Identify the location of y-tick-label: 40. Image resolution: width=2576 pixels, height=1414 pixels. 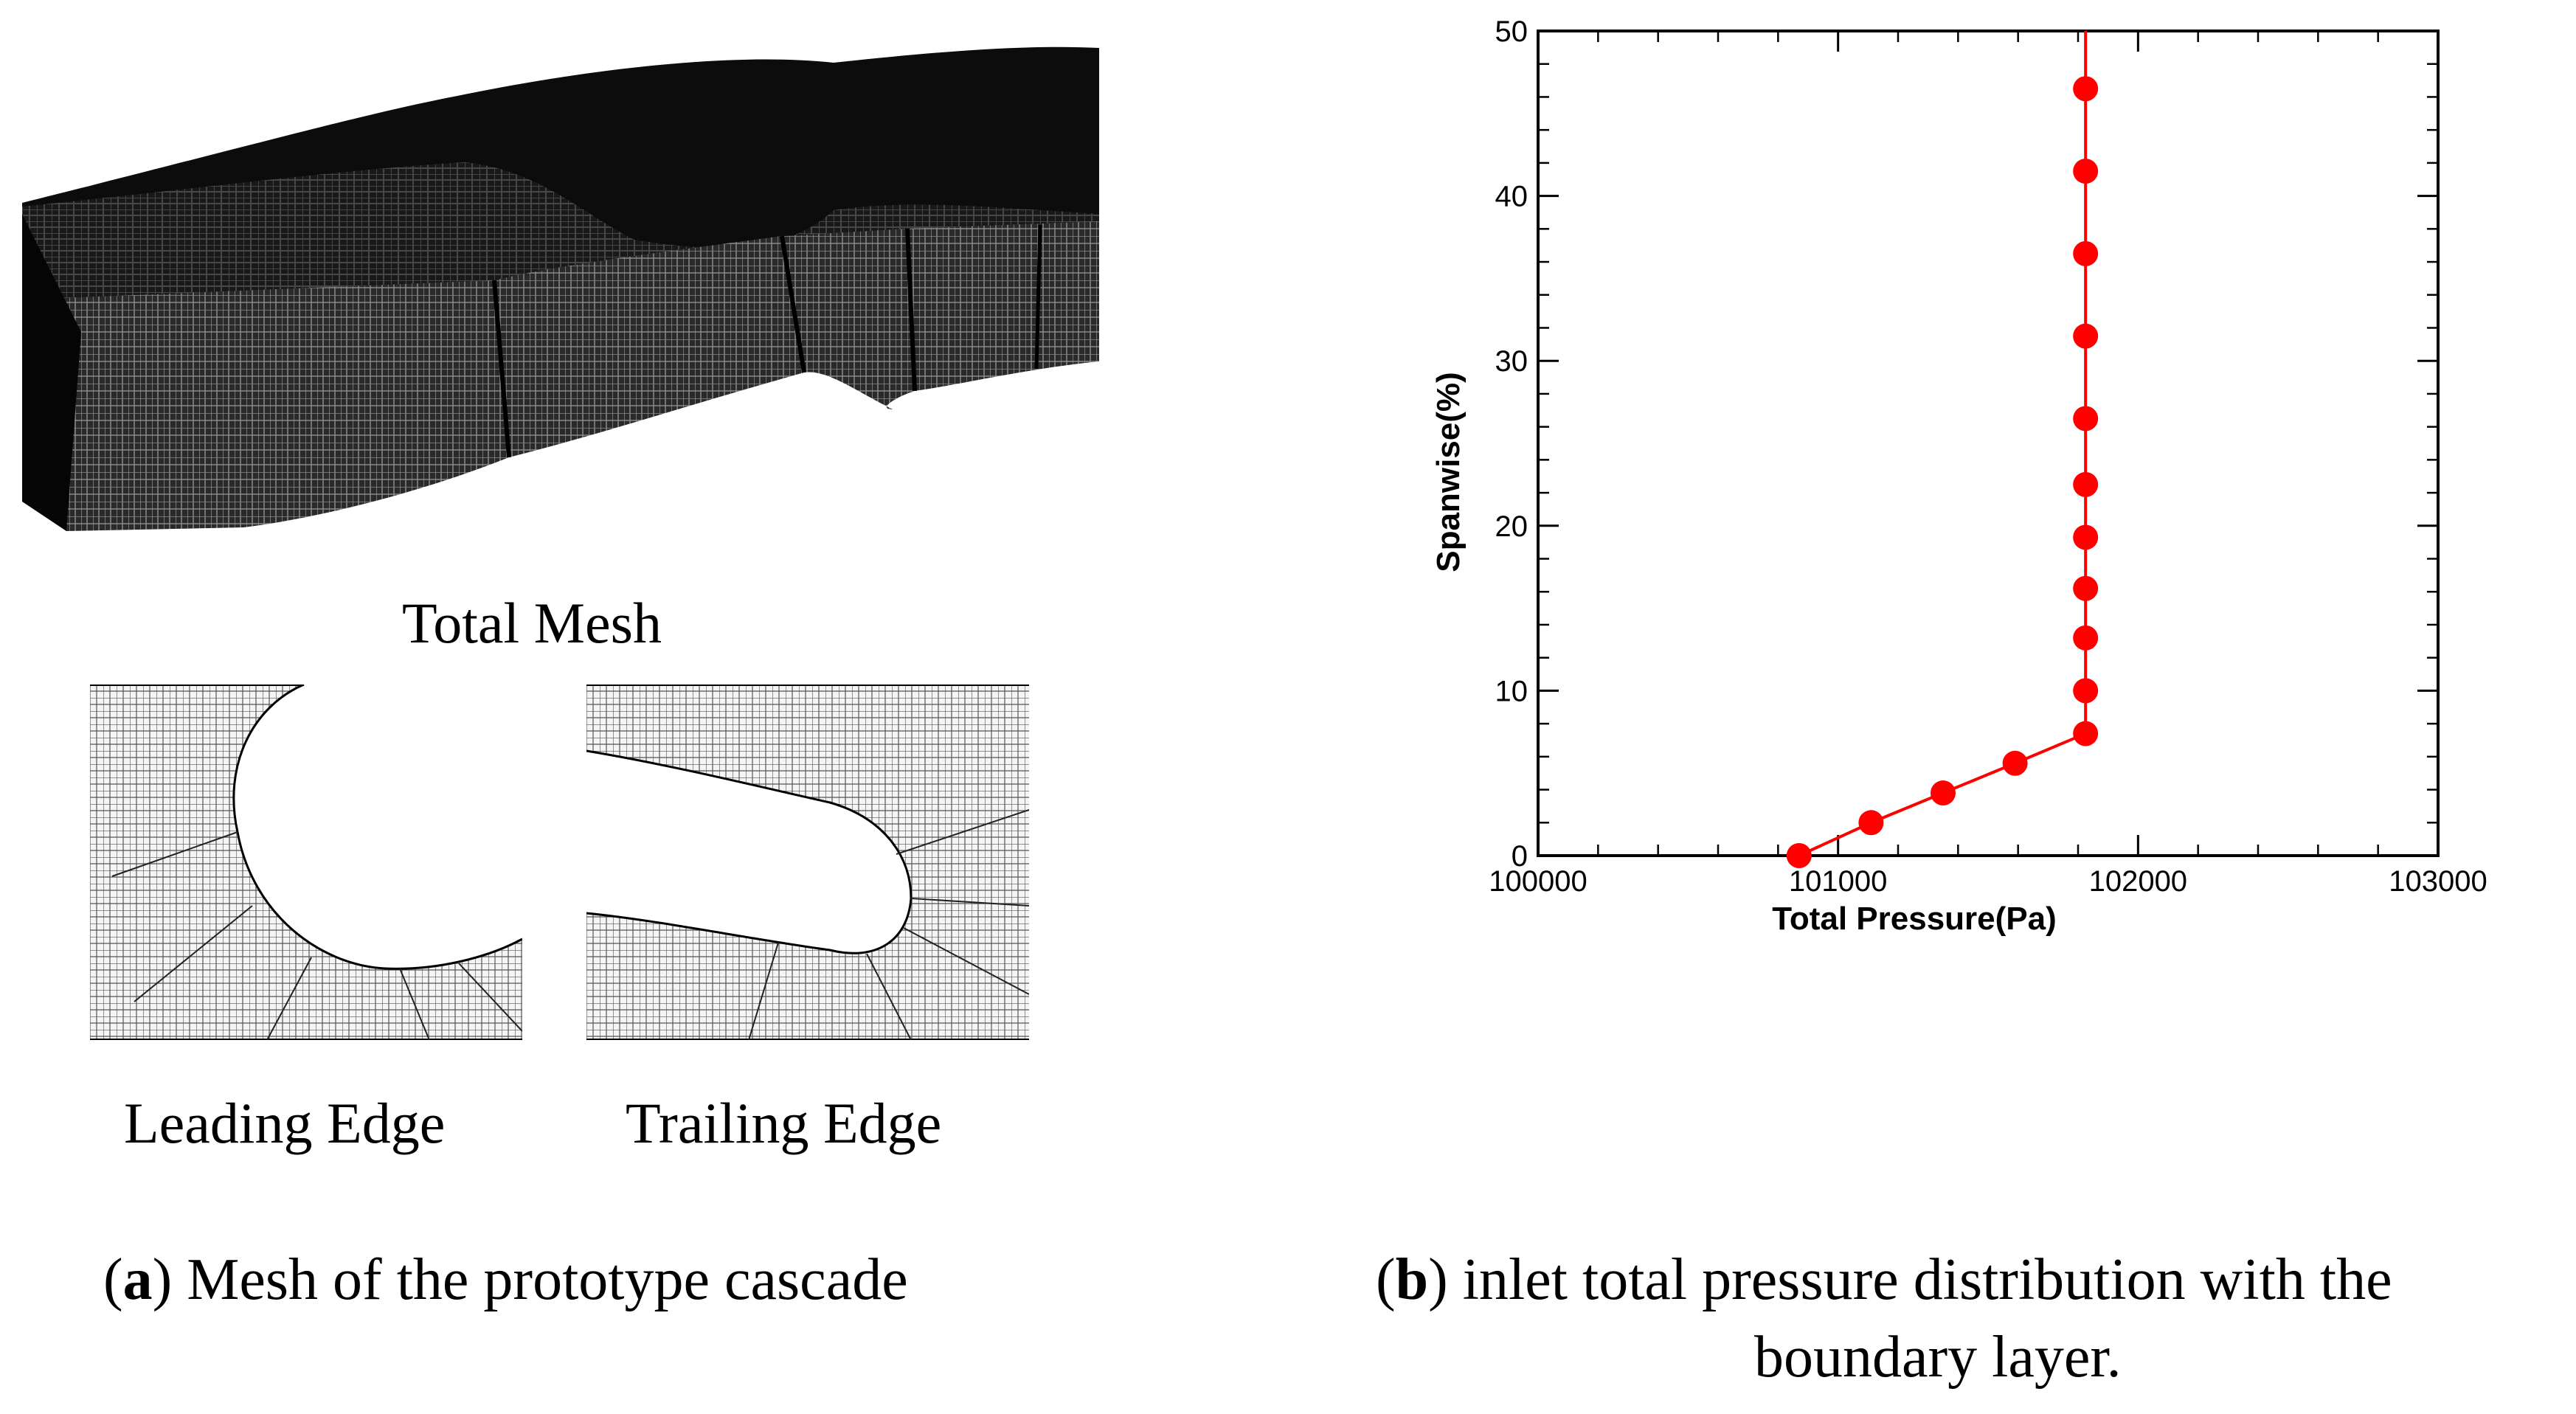
(1512, 197).